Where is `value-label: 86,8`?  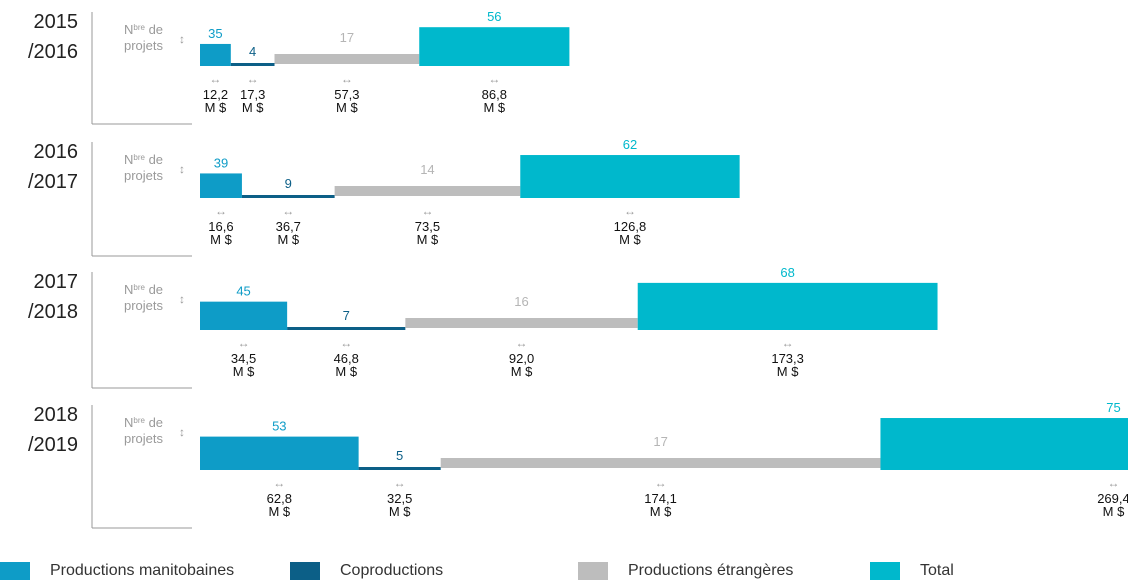 value-label: 86,8 is located at coordinates (494, 94).